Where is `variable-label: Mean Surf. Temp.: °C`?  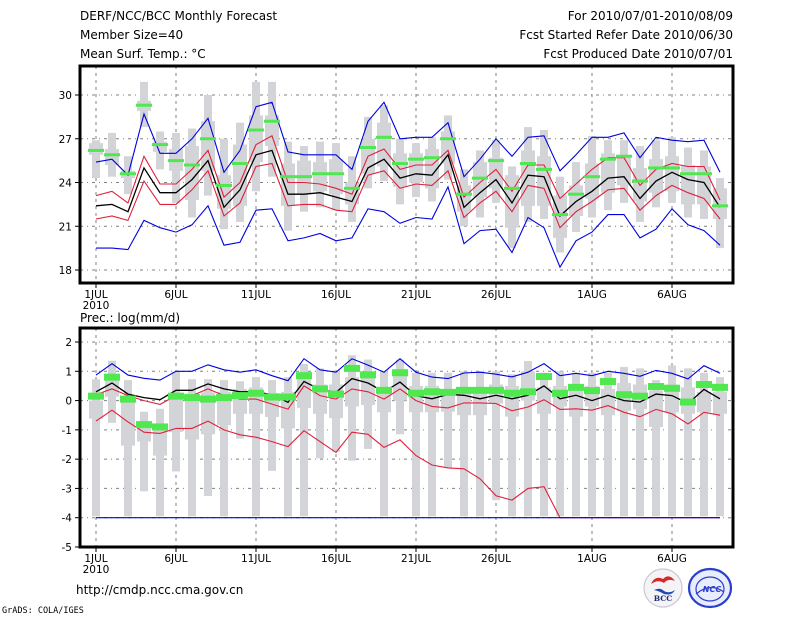 variable-label: Mean Surf. Temp.: °C is located at coordinates (143, 54).